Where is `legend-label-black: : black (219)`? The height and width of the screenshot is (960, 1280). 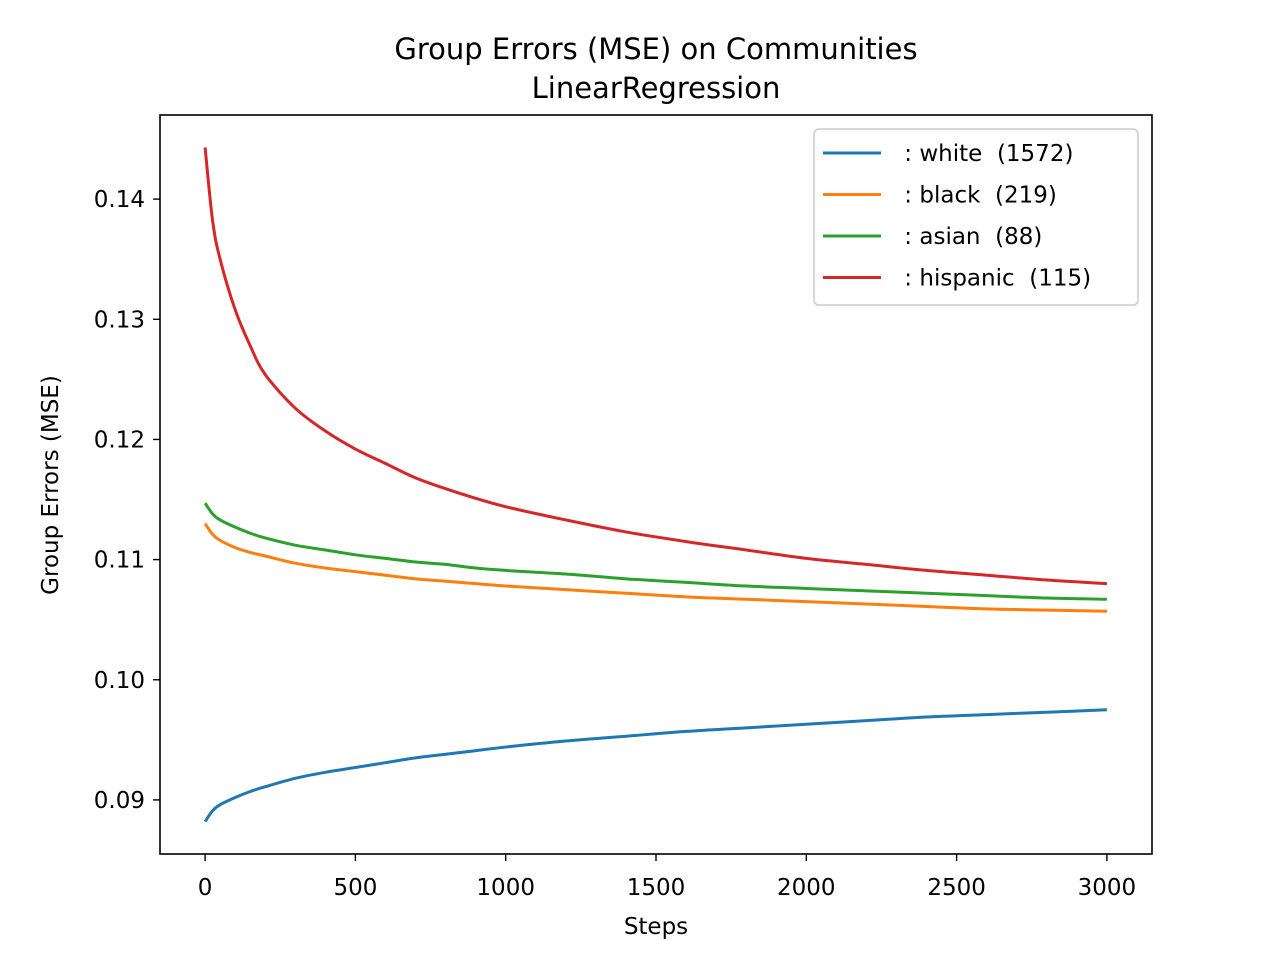
legend-label-black: : black (219) is located at coordinates (977, 196).